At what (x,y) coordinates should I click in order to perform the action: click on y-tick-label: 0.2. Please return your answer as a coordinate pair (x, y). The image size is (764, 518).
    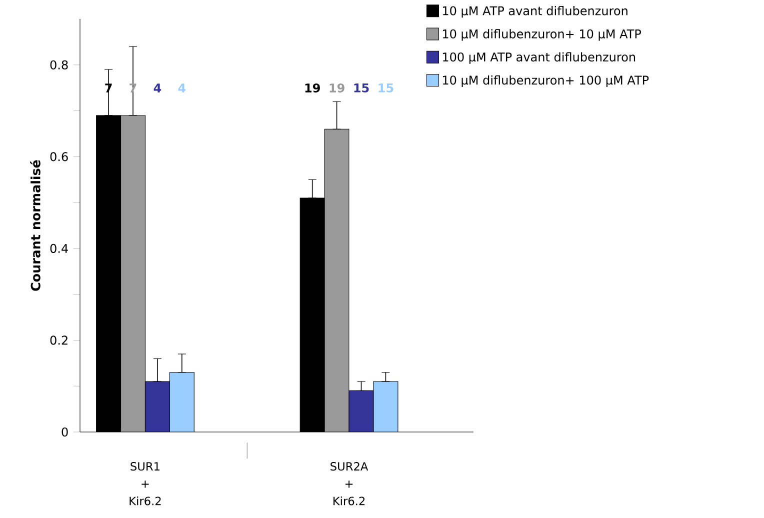
    Looking at the image, I should click on (59, 340).